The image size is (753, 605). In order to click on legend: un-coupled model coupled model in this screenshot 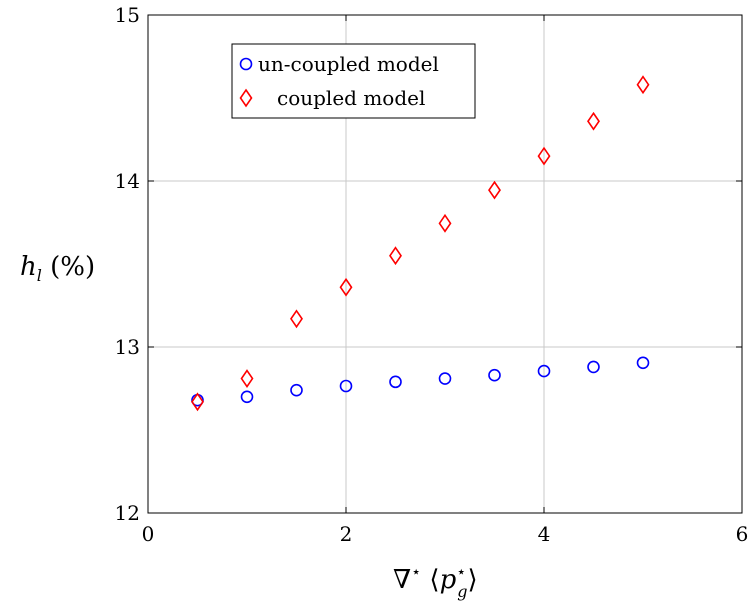, I will do `click(353, 81)`.